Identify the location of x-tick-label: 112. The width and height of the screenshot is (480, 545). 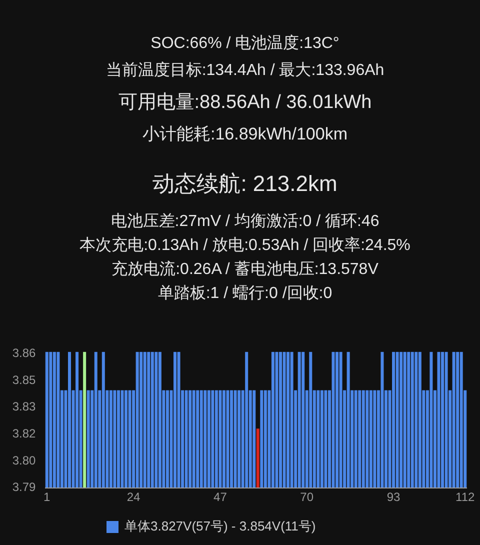
(466, 497).